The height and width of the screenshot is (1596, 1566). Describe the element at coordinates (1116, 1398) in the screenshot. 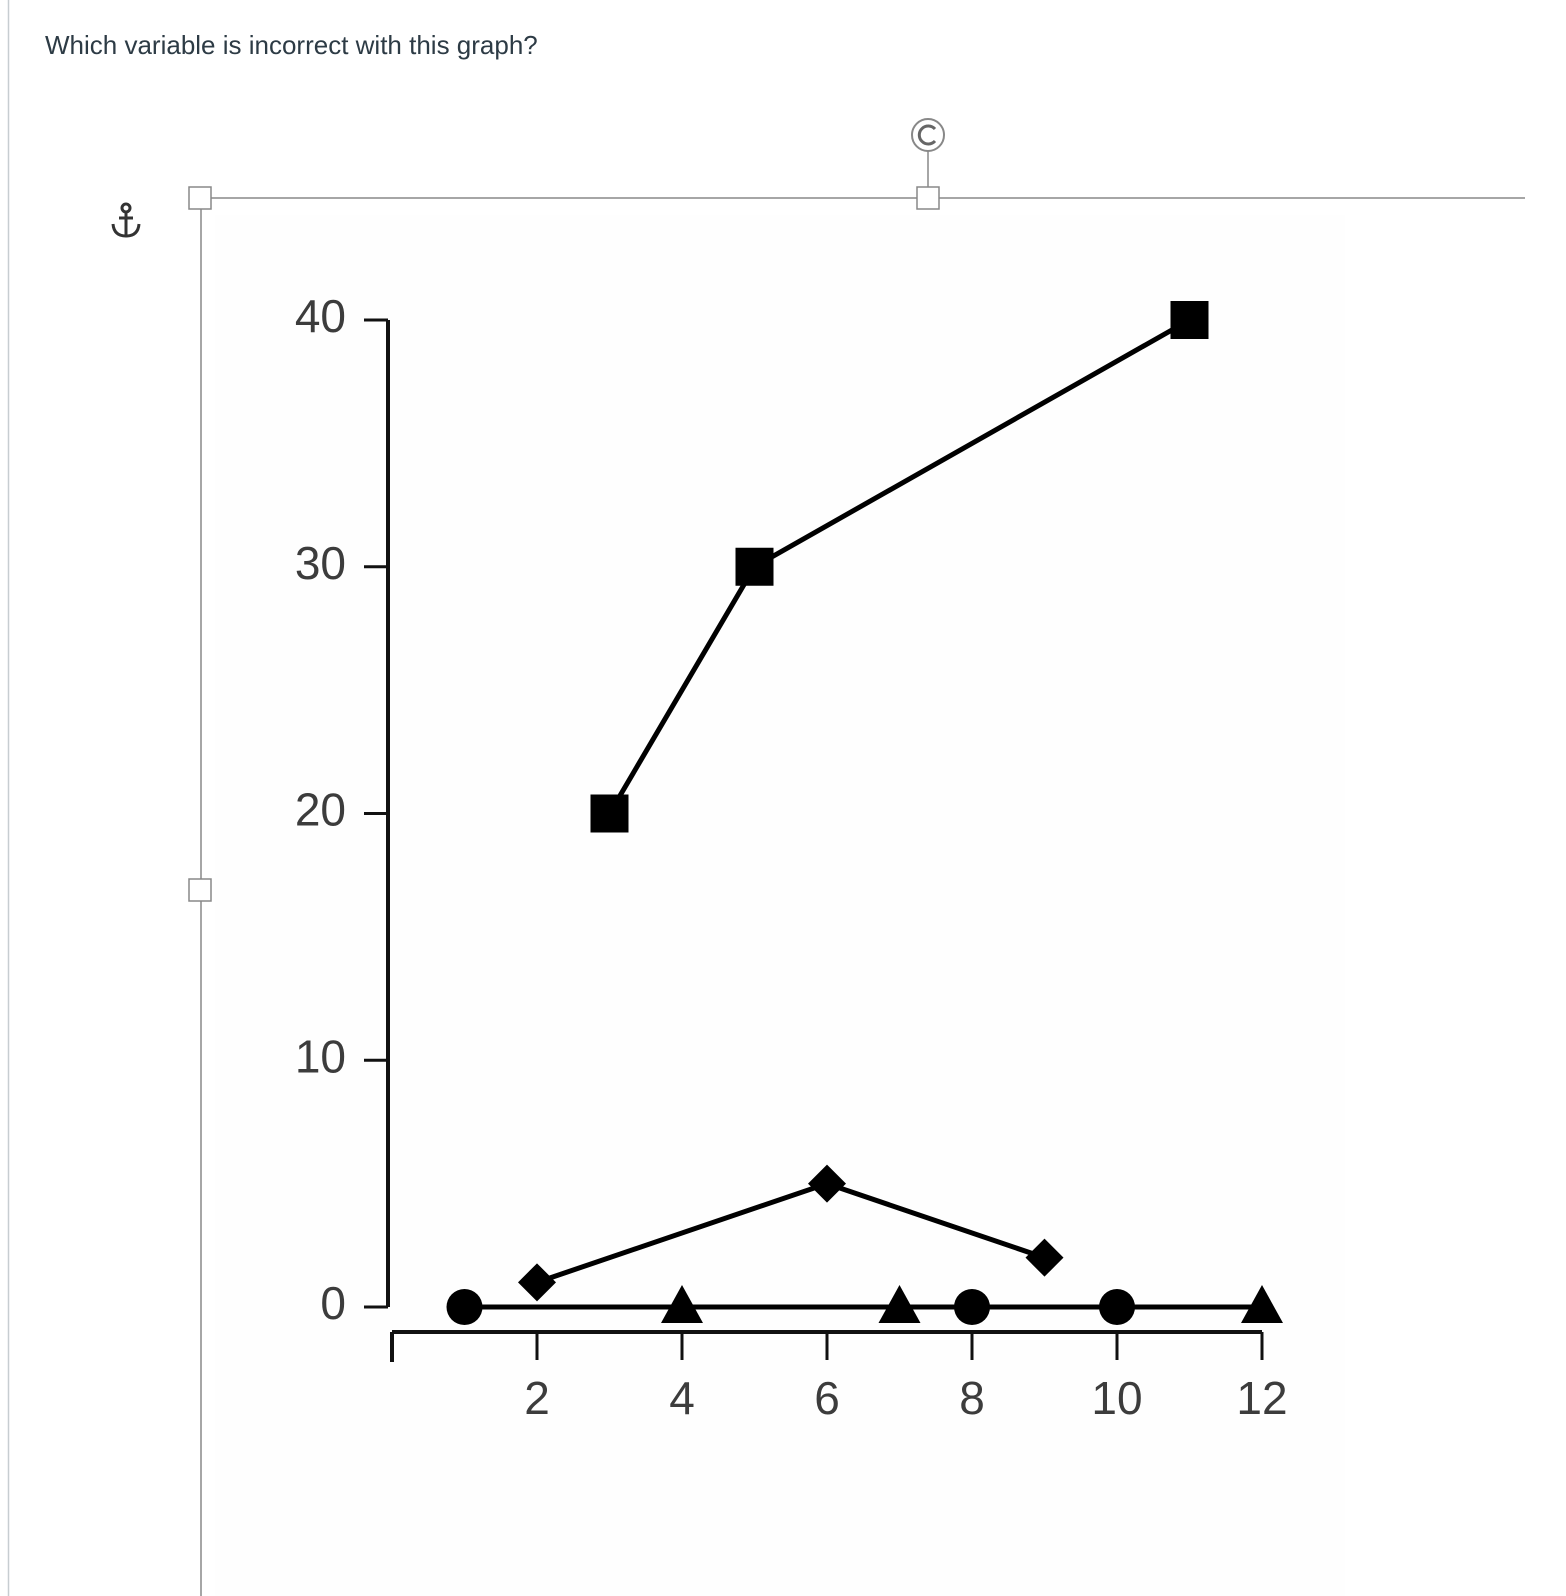

I see `x-tick-label: 10` at that location.